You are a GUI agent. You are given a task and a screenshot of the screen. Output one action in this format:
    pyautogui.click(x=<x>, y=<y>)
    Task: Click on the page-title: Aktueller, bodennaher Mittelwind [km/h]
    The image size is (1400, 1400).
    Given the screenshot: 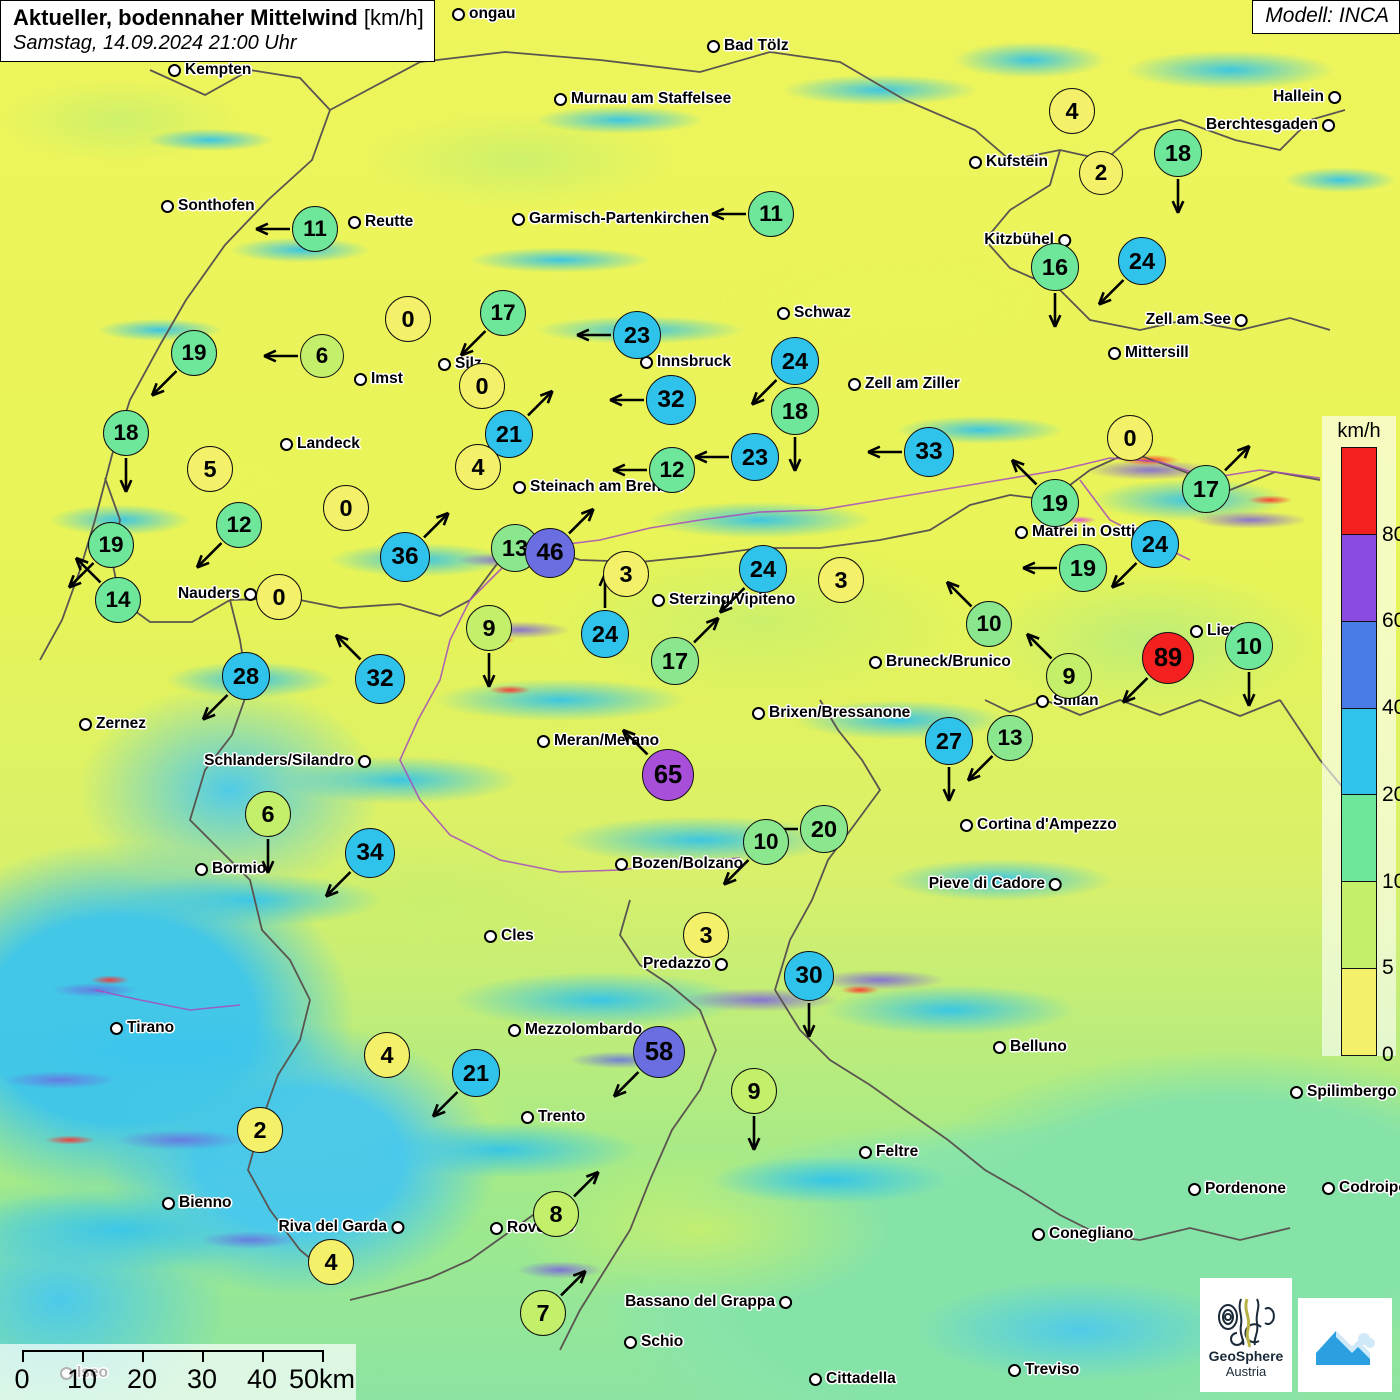 What is the action you would take?
    pyautogui.click(x=218, y=18)
    